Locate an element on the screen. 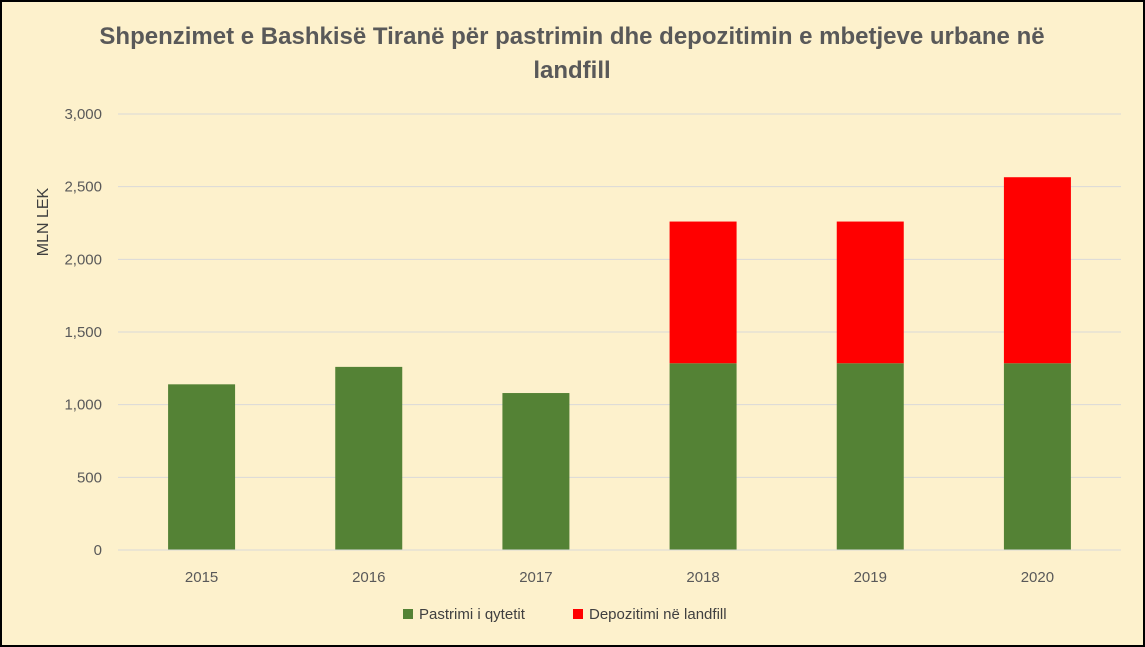 This screenshot has width=1145, height=647. legend-label-1: Depozitimi në landfill is located at coordinates (658, 614).